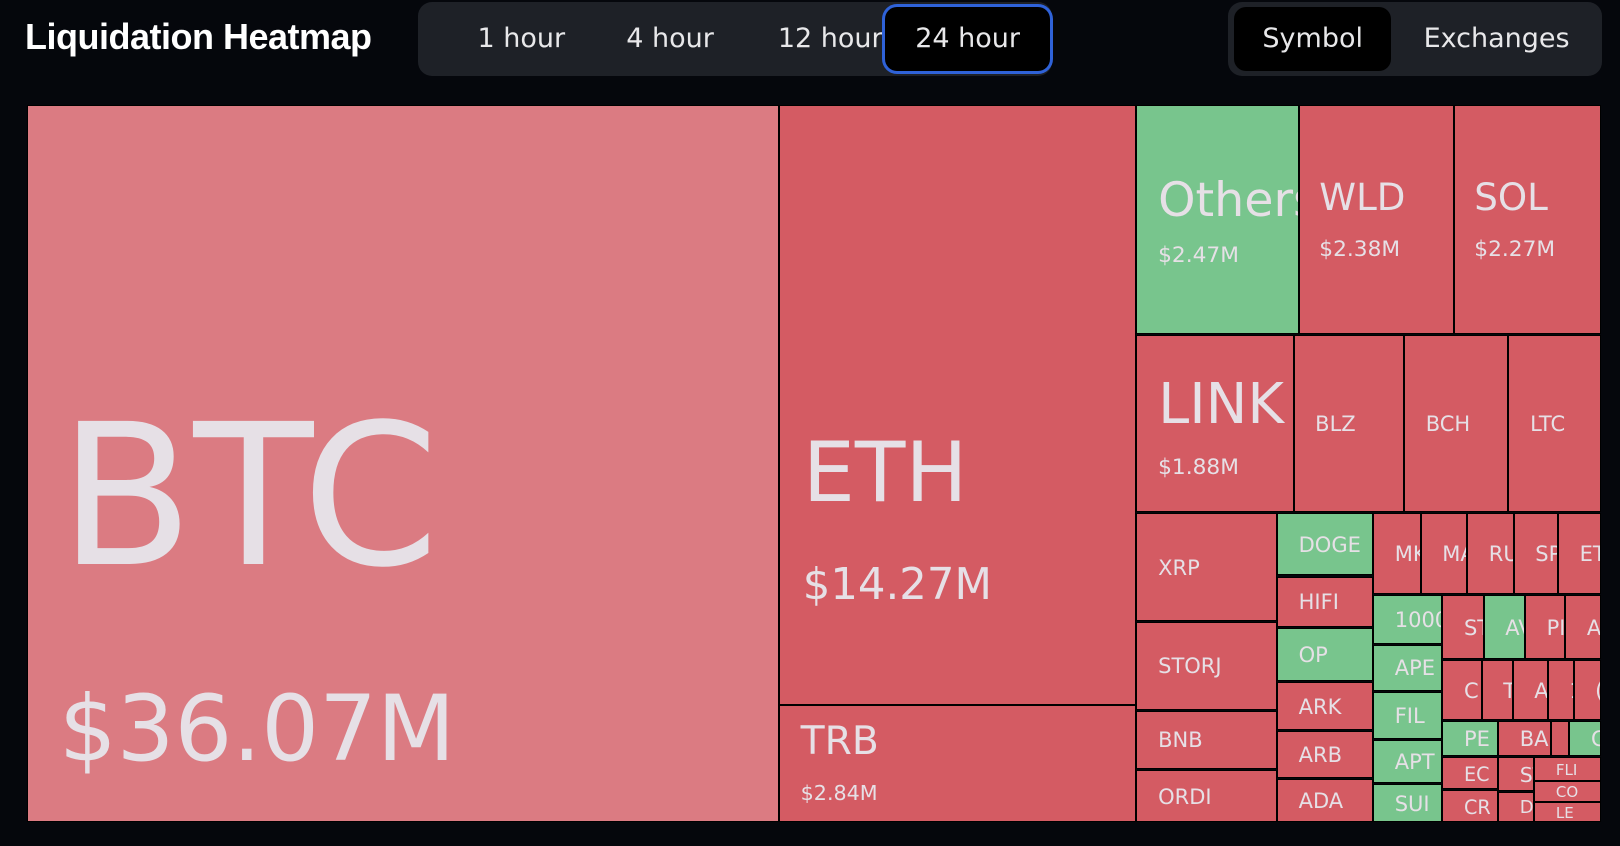 This screenshot has height=846, width=1620. What do you see at coordinates (1515, 249) in the screenshot?
I see `tile-value: $2.27M` at bounding box center [1515, 249].